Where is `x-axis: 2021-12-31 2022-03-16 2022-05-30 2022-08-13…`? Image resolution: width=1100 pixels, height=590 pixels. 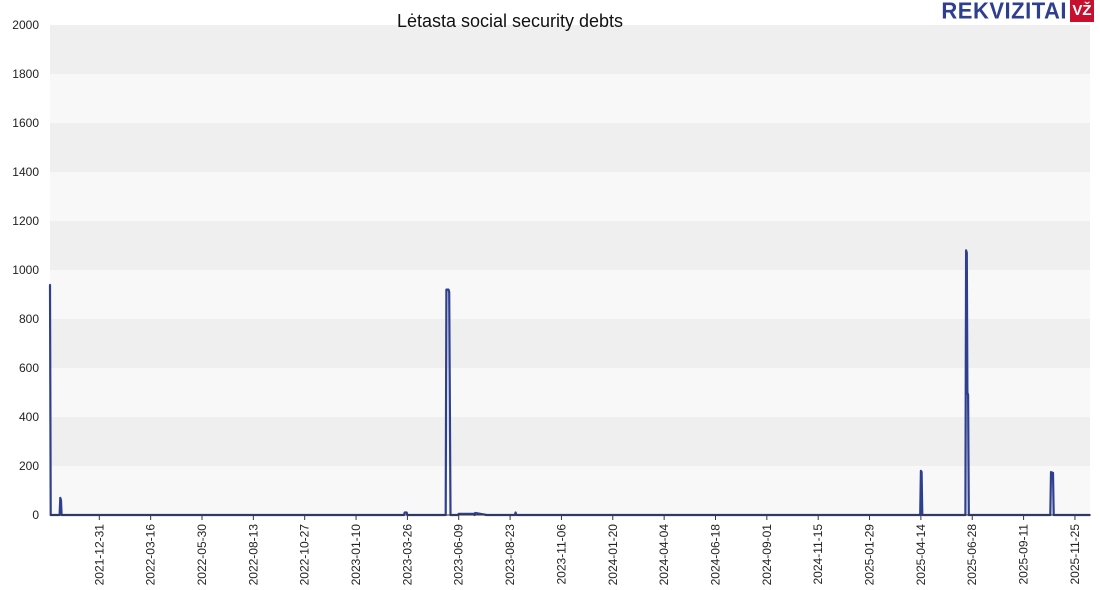
x-axis: 2021-12-31 2022-03-16 2022-05-30 2022-08-13… is located at coordinates (587, 550).